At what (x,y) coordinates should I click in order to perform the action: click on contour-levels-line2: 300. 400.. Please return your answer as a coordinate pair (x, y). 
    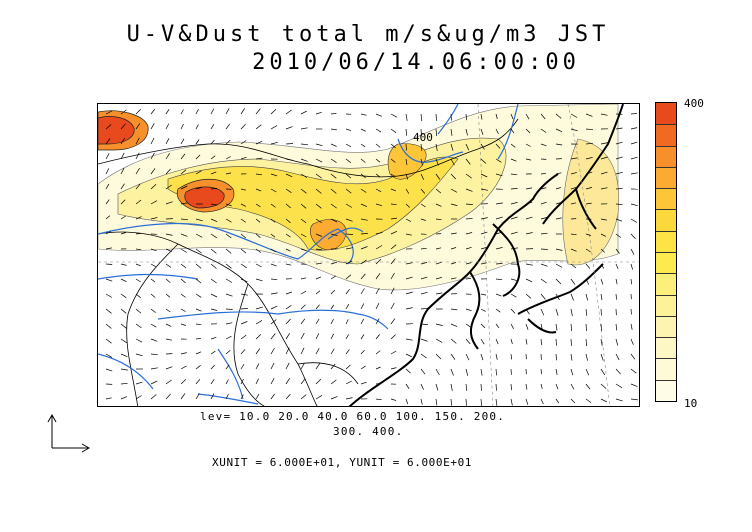
    Looking at the image, I should click on (368, 431).